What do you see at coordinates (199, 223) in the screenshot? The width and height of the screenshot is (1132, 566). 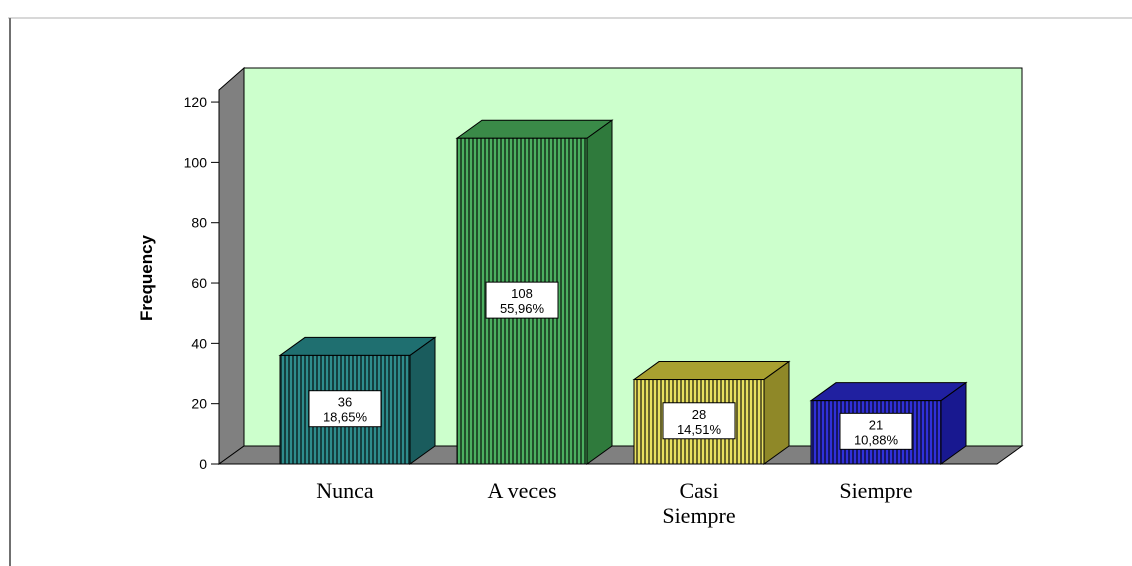 I see `y-tick-label: 80` at bounding box center [199, 223].